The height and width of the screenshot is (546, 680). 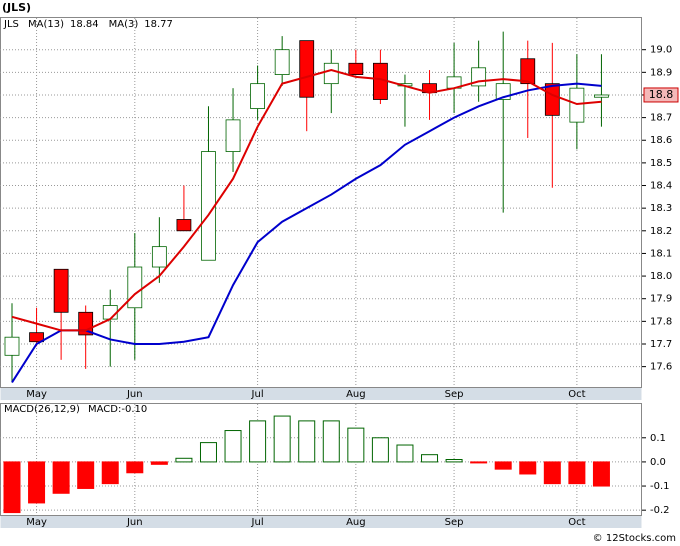 I want to click on y-tick-label: 0.1, so click(x=658, y=438).